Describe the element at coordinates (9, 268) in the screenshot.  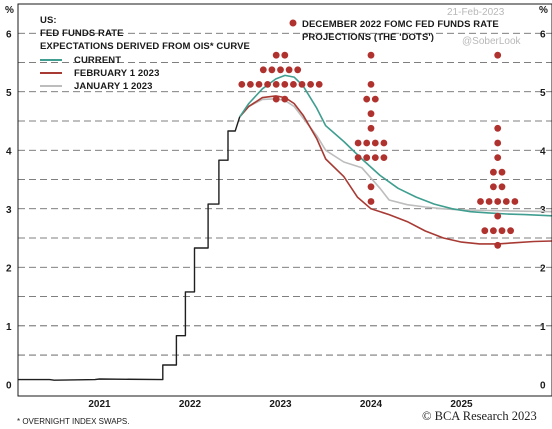
I see `y-tick-label-left: 2` at that location.